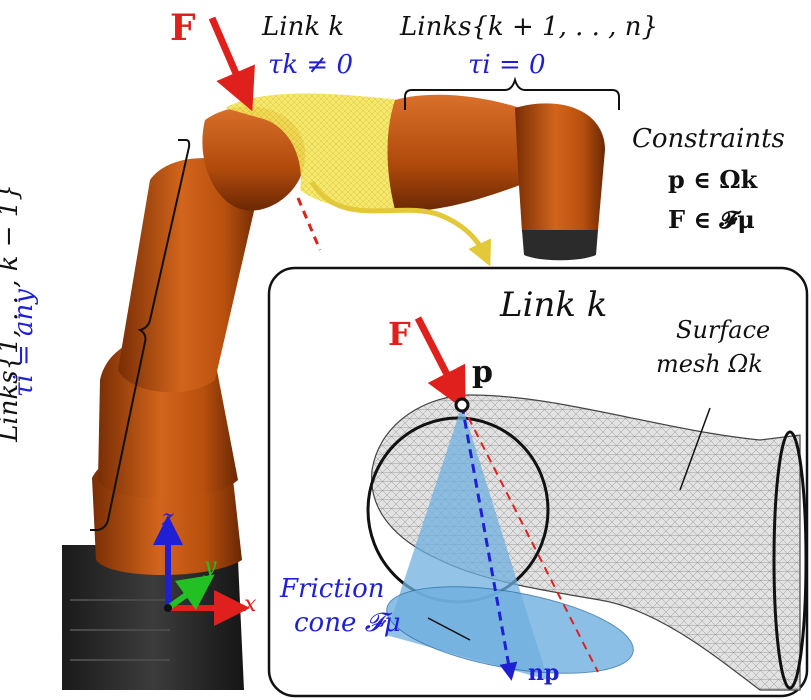 Image resolution: width=811 pixels, height=700 pixels. What do you see at coordinates (23, 343) in the screenshot?
I see `links-proximal-torque: τi = any` at bounding box center [23, 343].